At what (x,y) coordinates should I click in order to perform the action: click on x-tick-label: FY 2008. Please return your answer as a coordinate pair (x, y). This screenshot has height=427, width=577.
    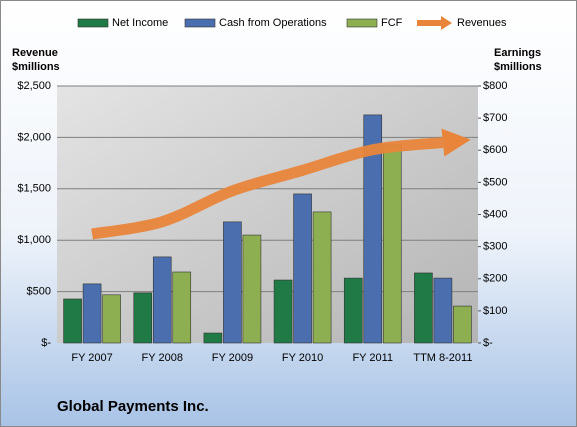
    Looking at the image, I should click on (162, 358).